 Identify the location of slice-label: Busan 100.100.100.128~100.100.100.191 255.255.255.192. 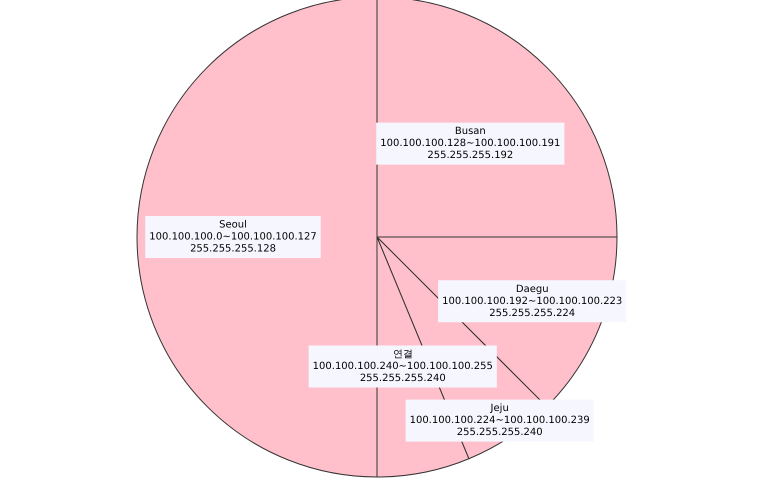
(470, 144).